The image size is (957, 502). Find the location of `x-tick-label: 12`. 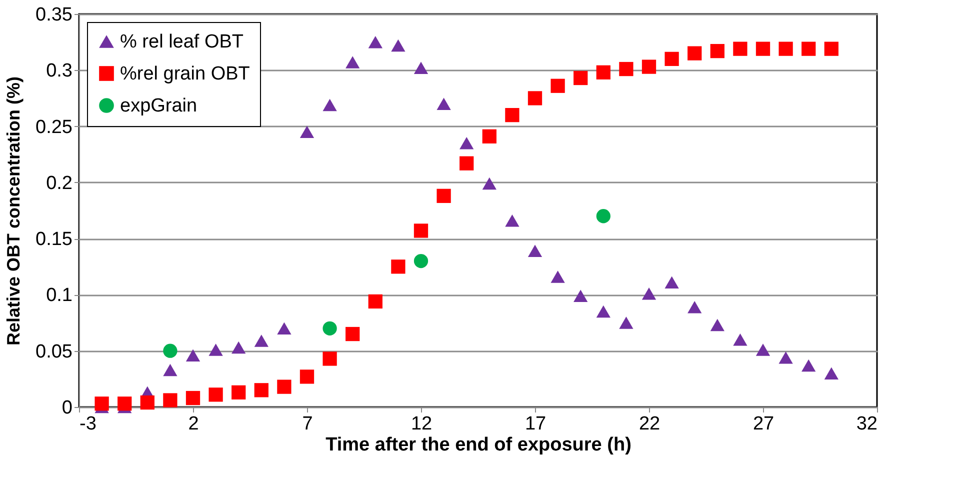

x-tick-label: 12 is located at coordinates (421, 424).